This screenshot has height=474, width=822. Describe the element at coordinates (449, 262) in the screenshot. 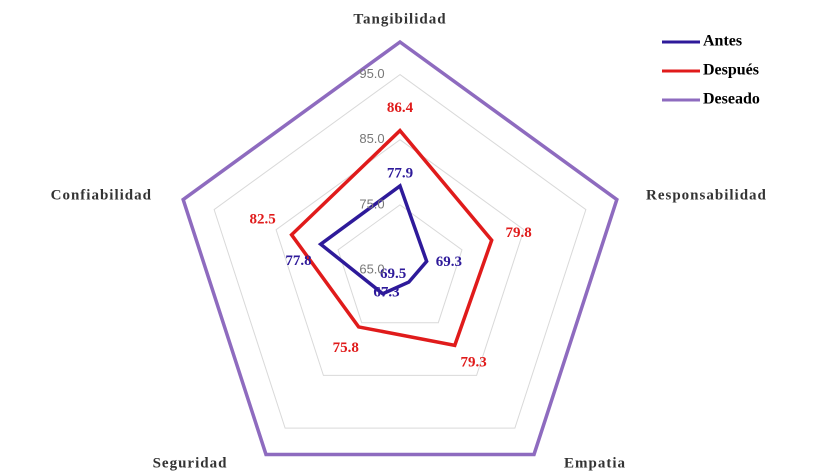

I see `data-label: 69.3` at that location.